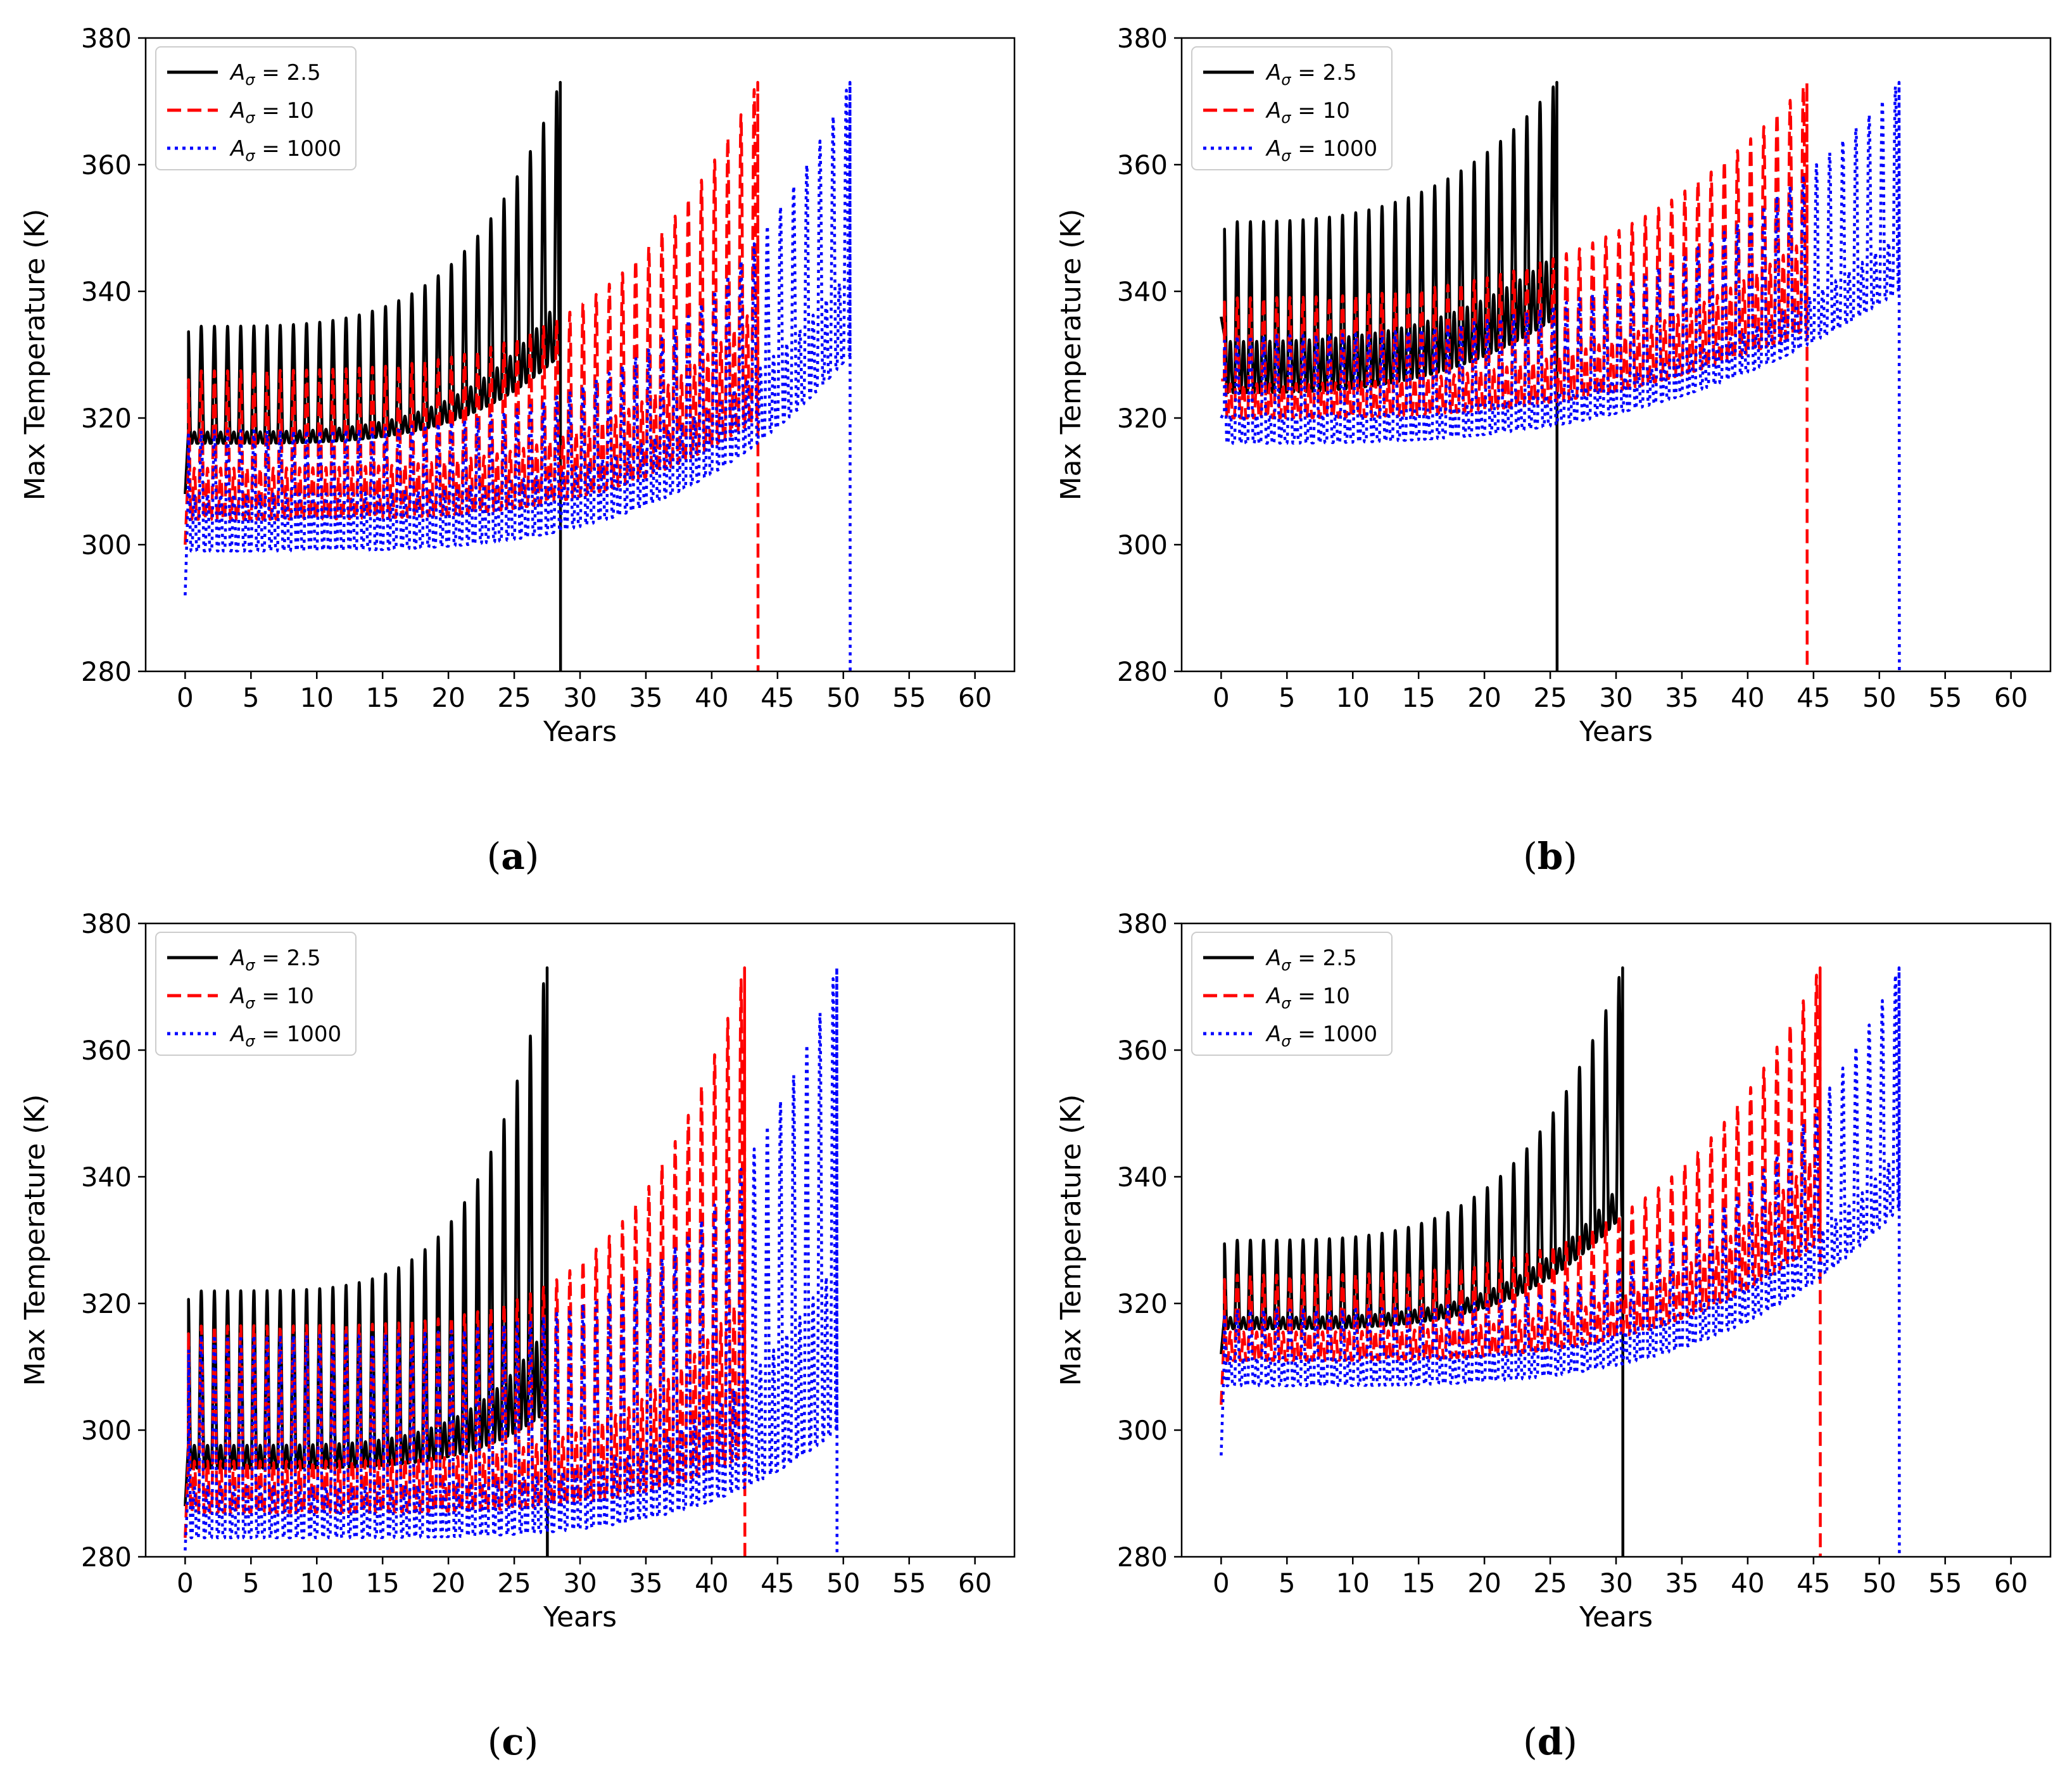 The height and width of the screenshot is (1781, 2072). Describe the element at coordinates (1550, 1741) in the screenshot. I see `panel-caption-d: (d)` at that location.